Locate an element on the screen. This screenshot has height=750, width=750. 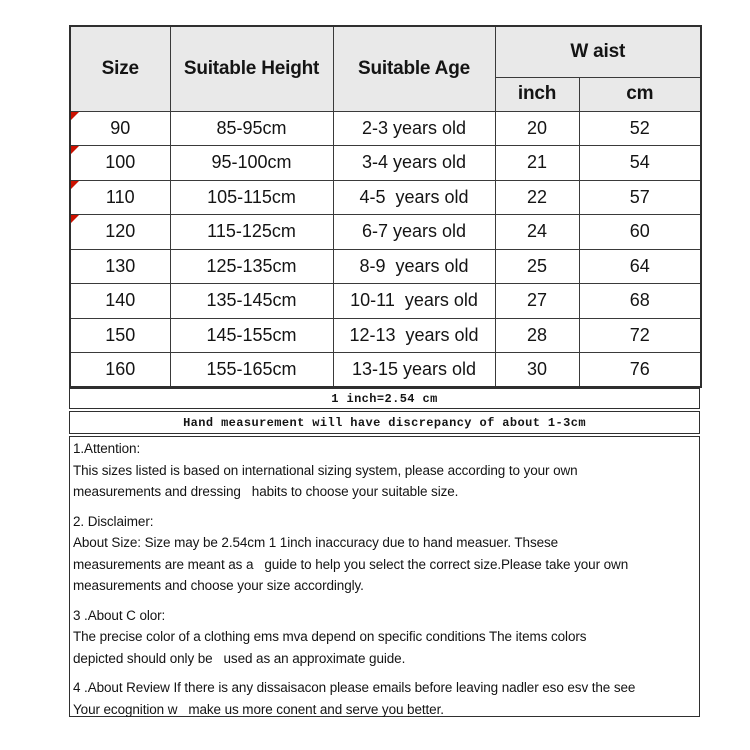
waist-inch-value-cell: 22 is located at coordinates (537, 197).